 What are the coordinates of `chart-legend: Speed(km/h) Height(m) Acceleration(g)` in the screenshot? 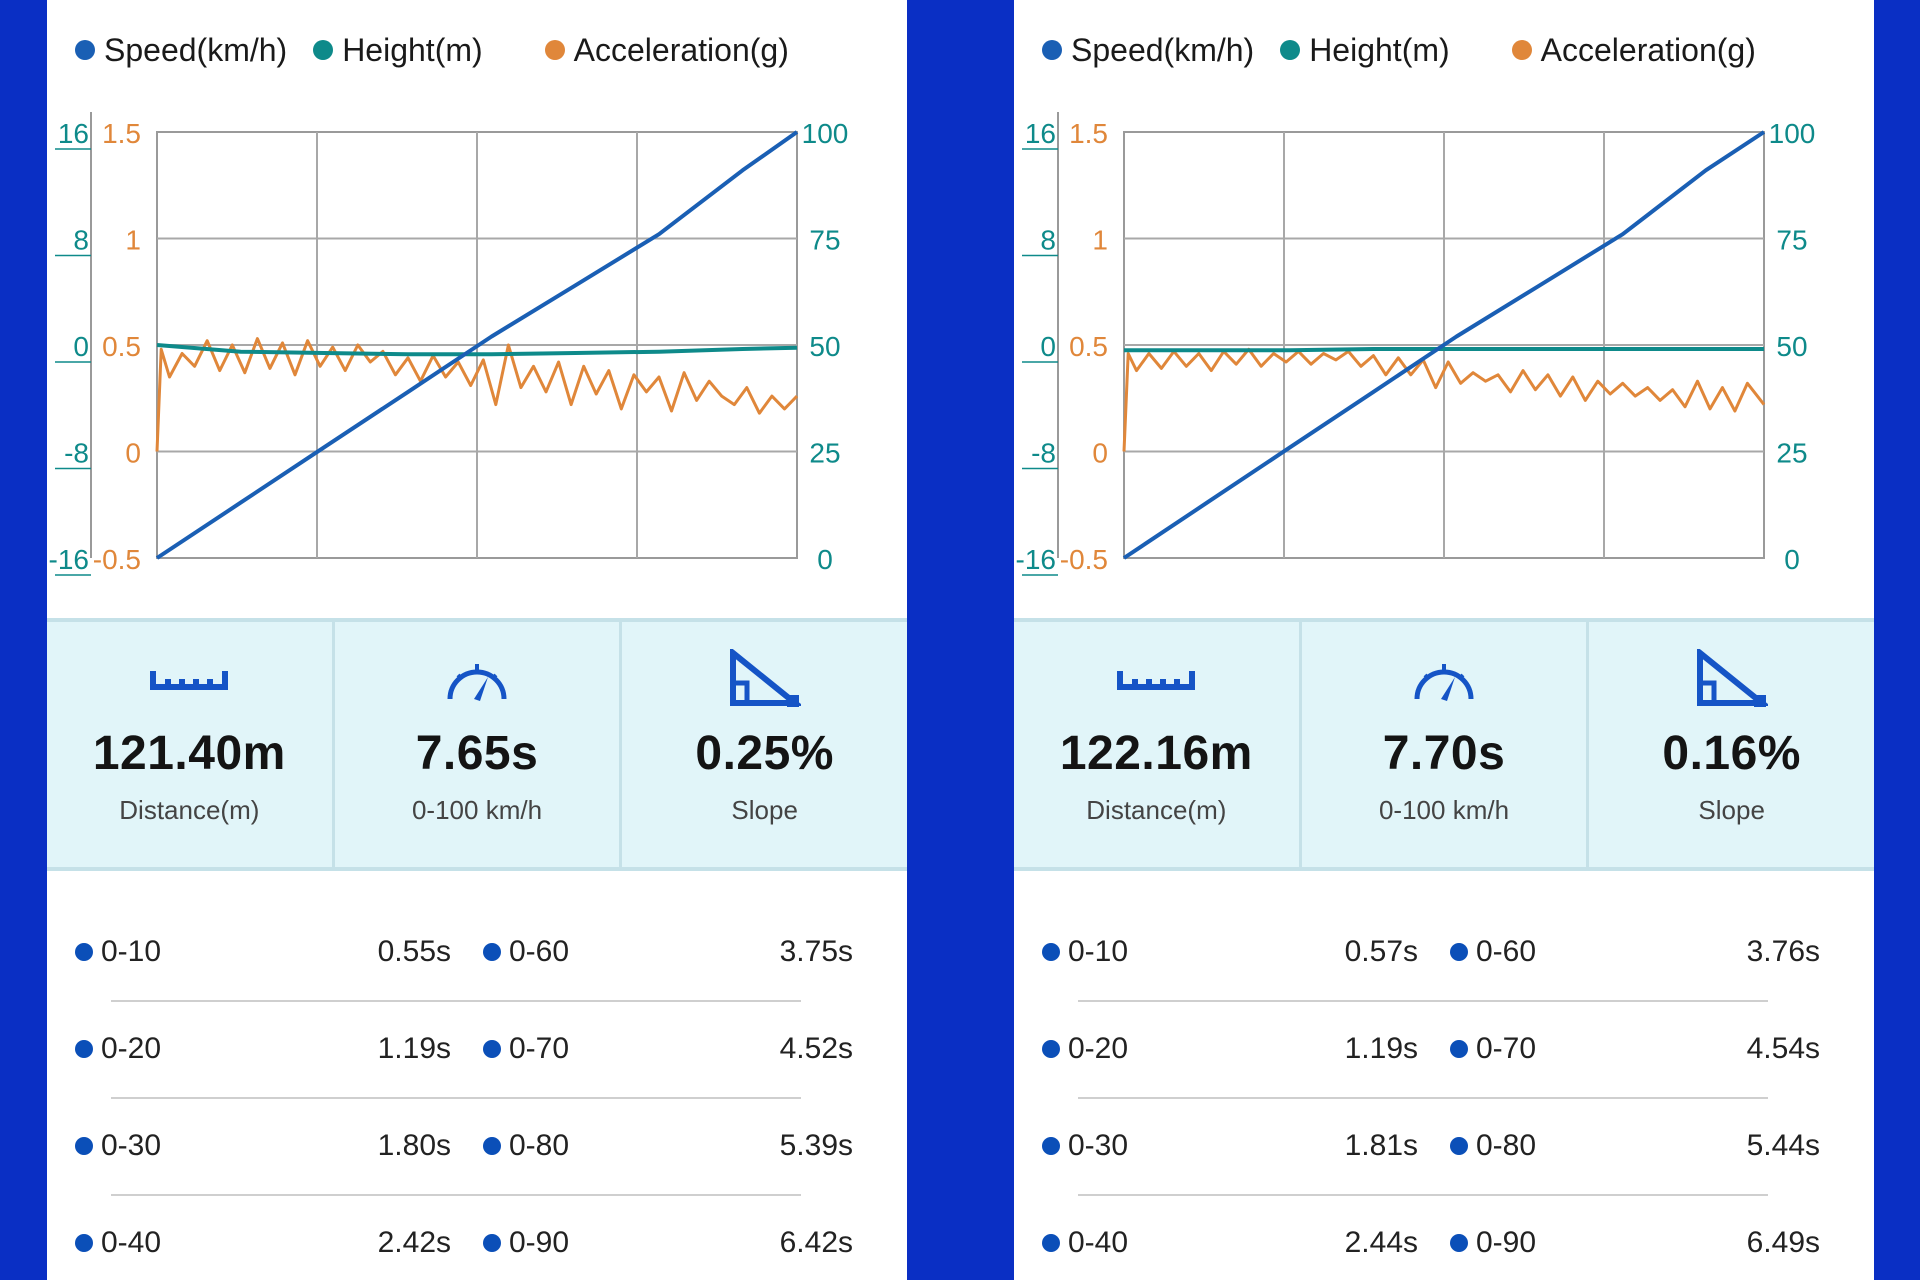 It's located at (1412, 50).